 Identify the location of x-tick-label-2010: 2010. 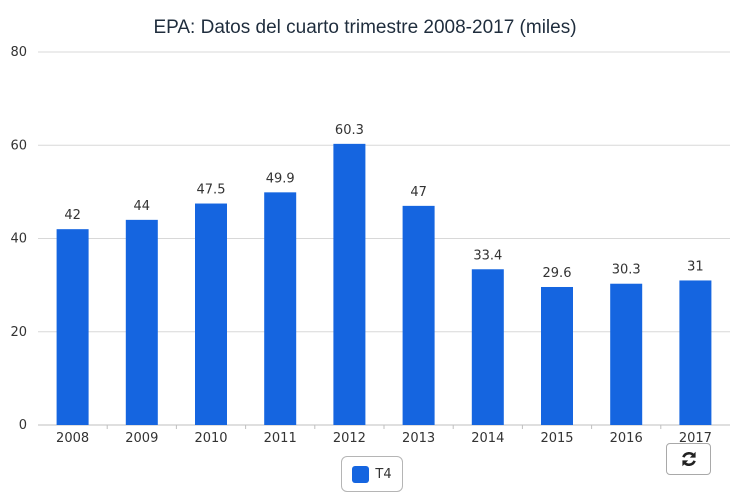
(210, 438).